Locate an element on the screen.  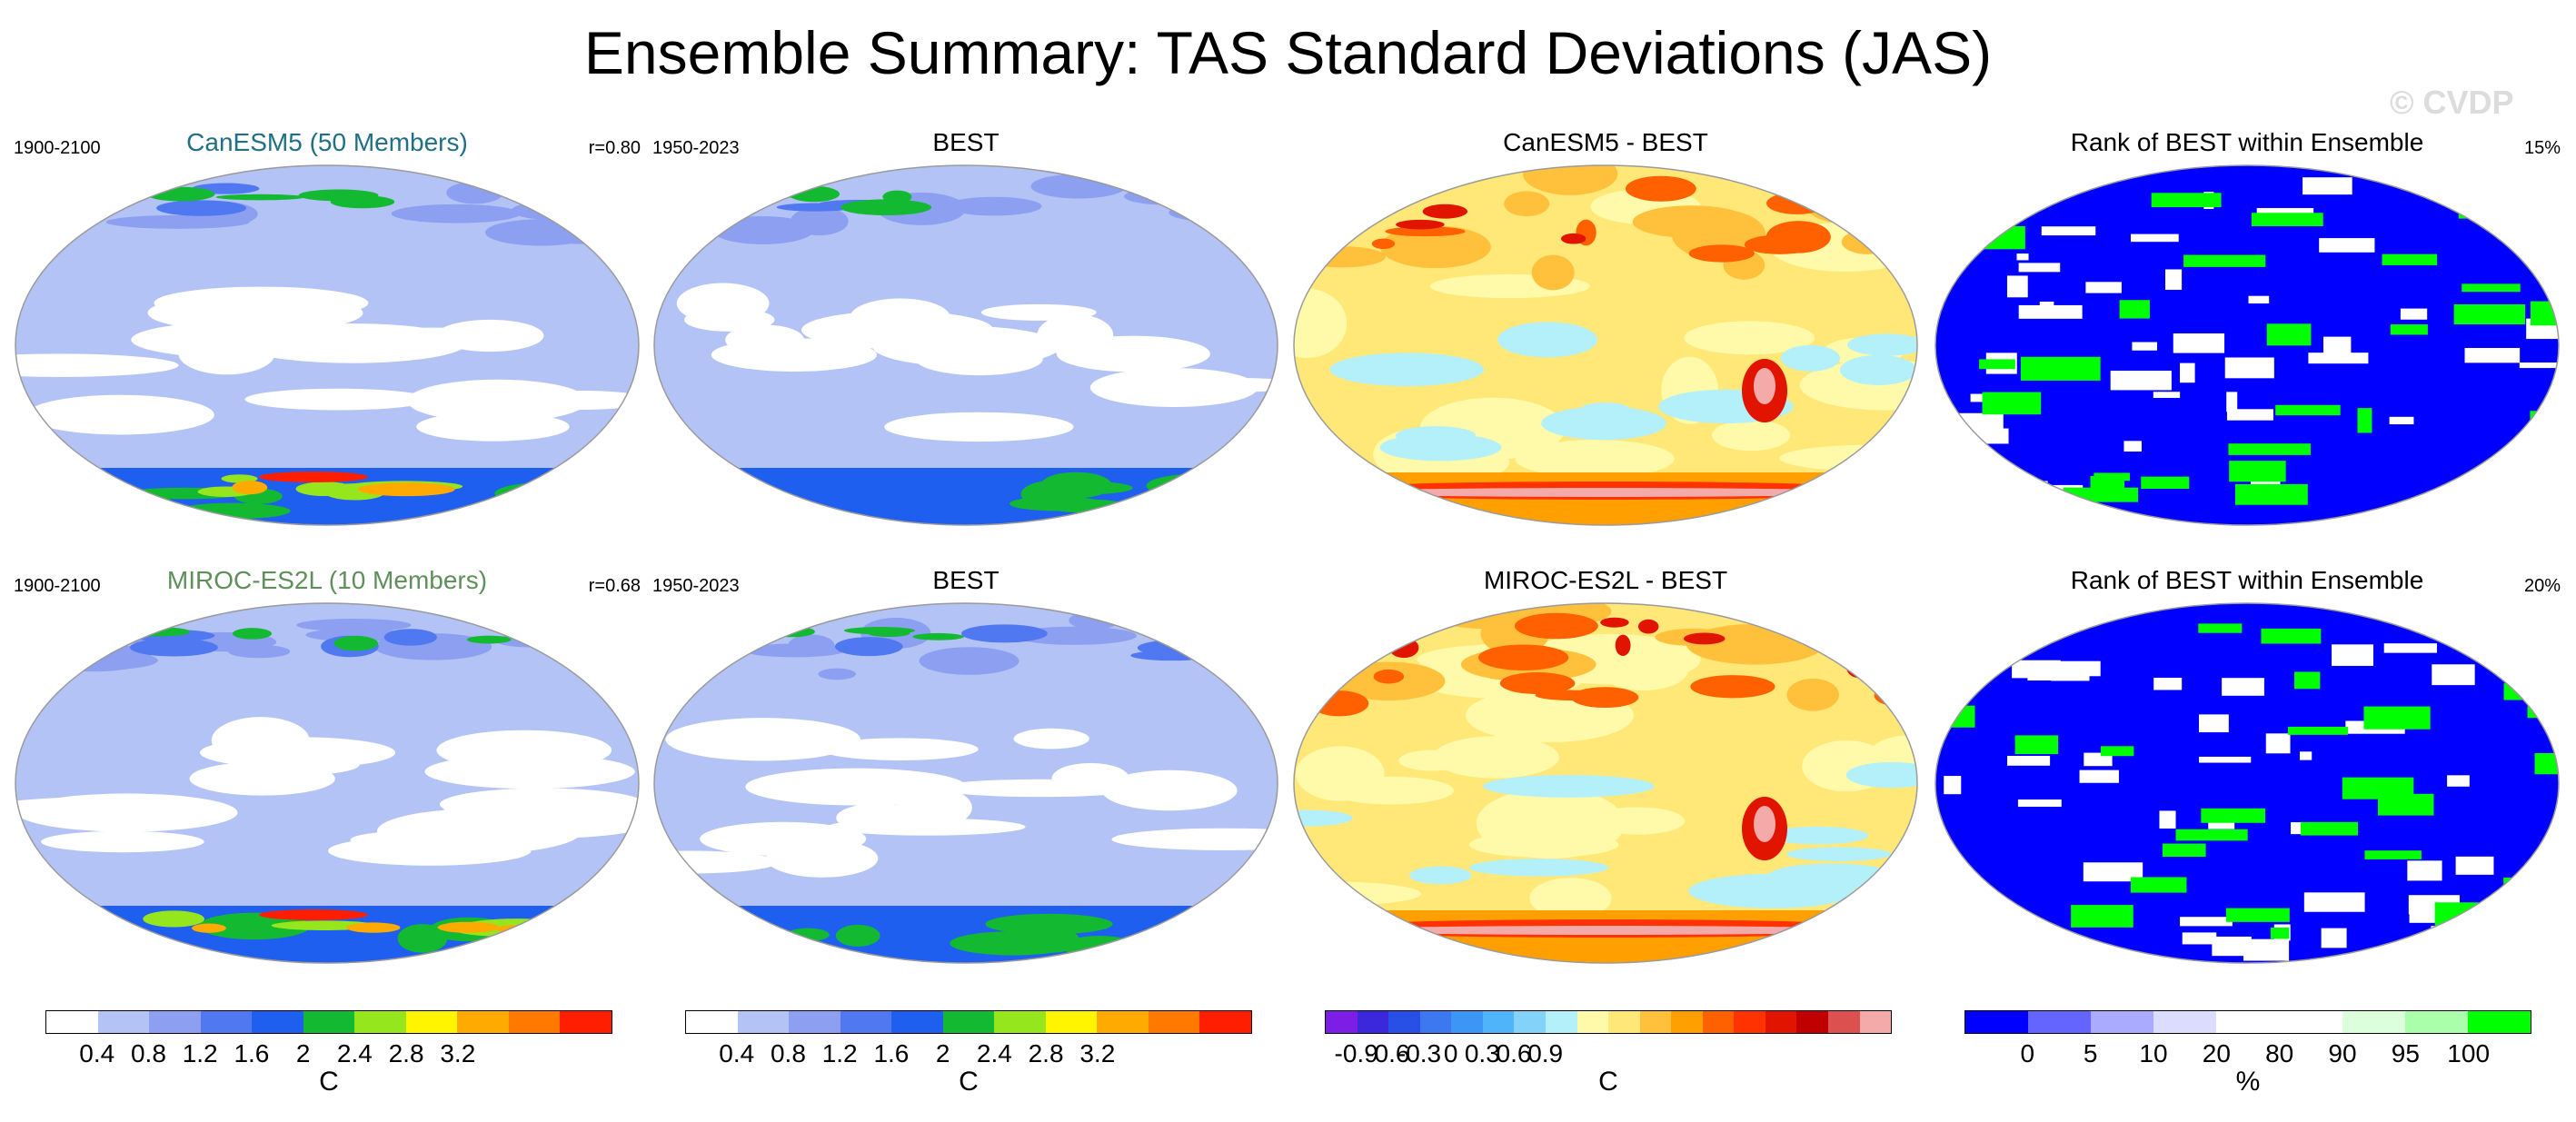
colorbar-tick-label: 0.3 is located at coordinates (1482, 1053).